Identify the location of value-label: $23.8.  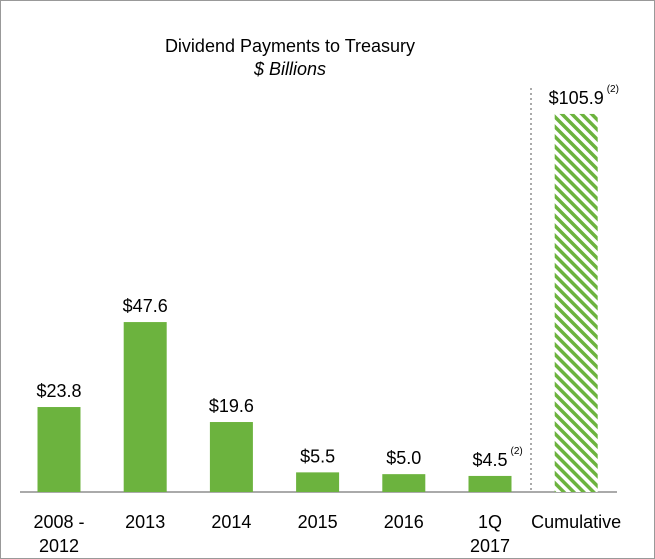
(58, 391).